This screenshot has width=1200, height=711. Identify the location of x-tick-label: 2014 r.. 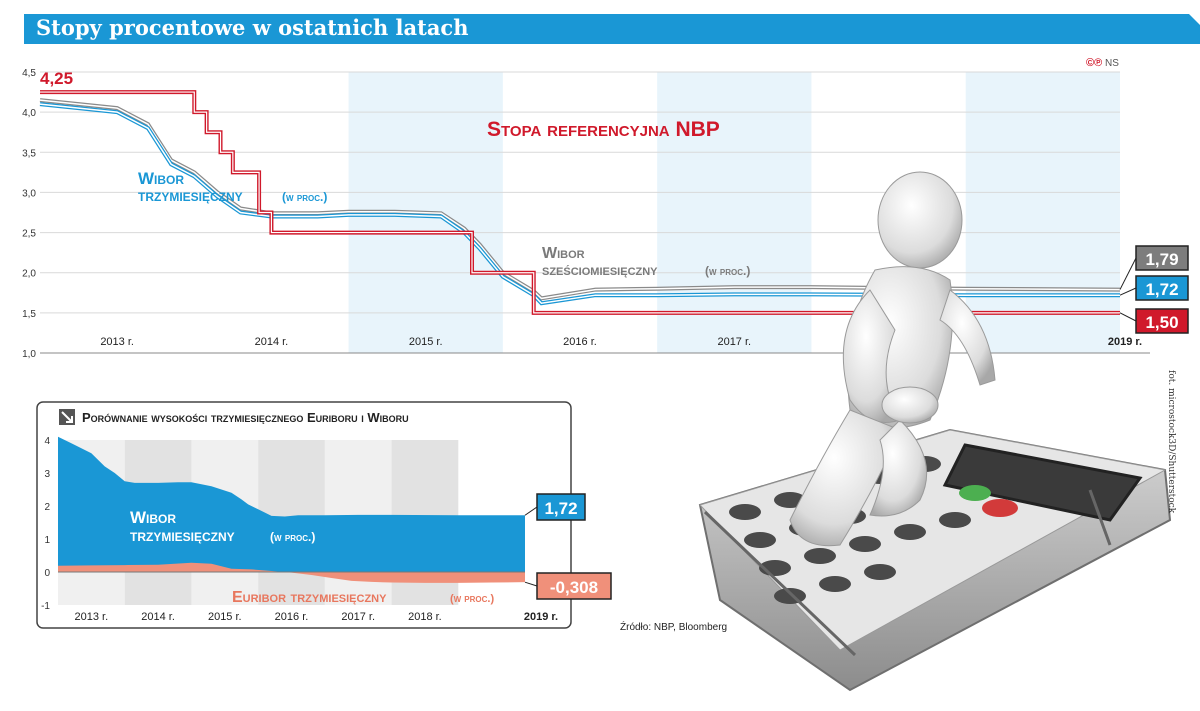
(272, 342).